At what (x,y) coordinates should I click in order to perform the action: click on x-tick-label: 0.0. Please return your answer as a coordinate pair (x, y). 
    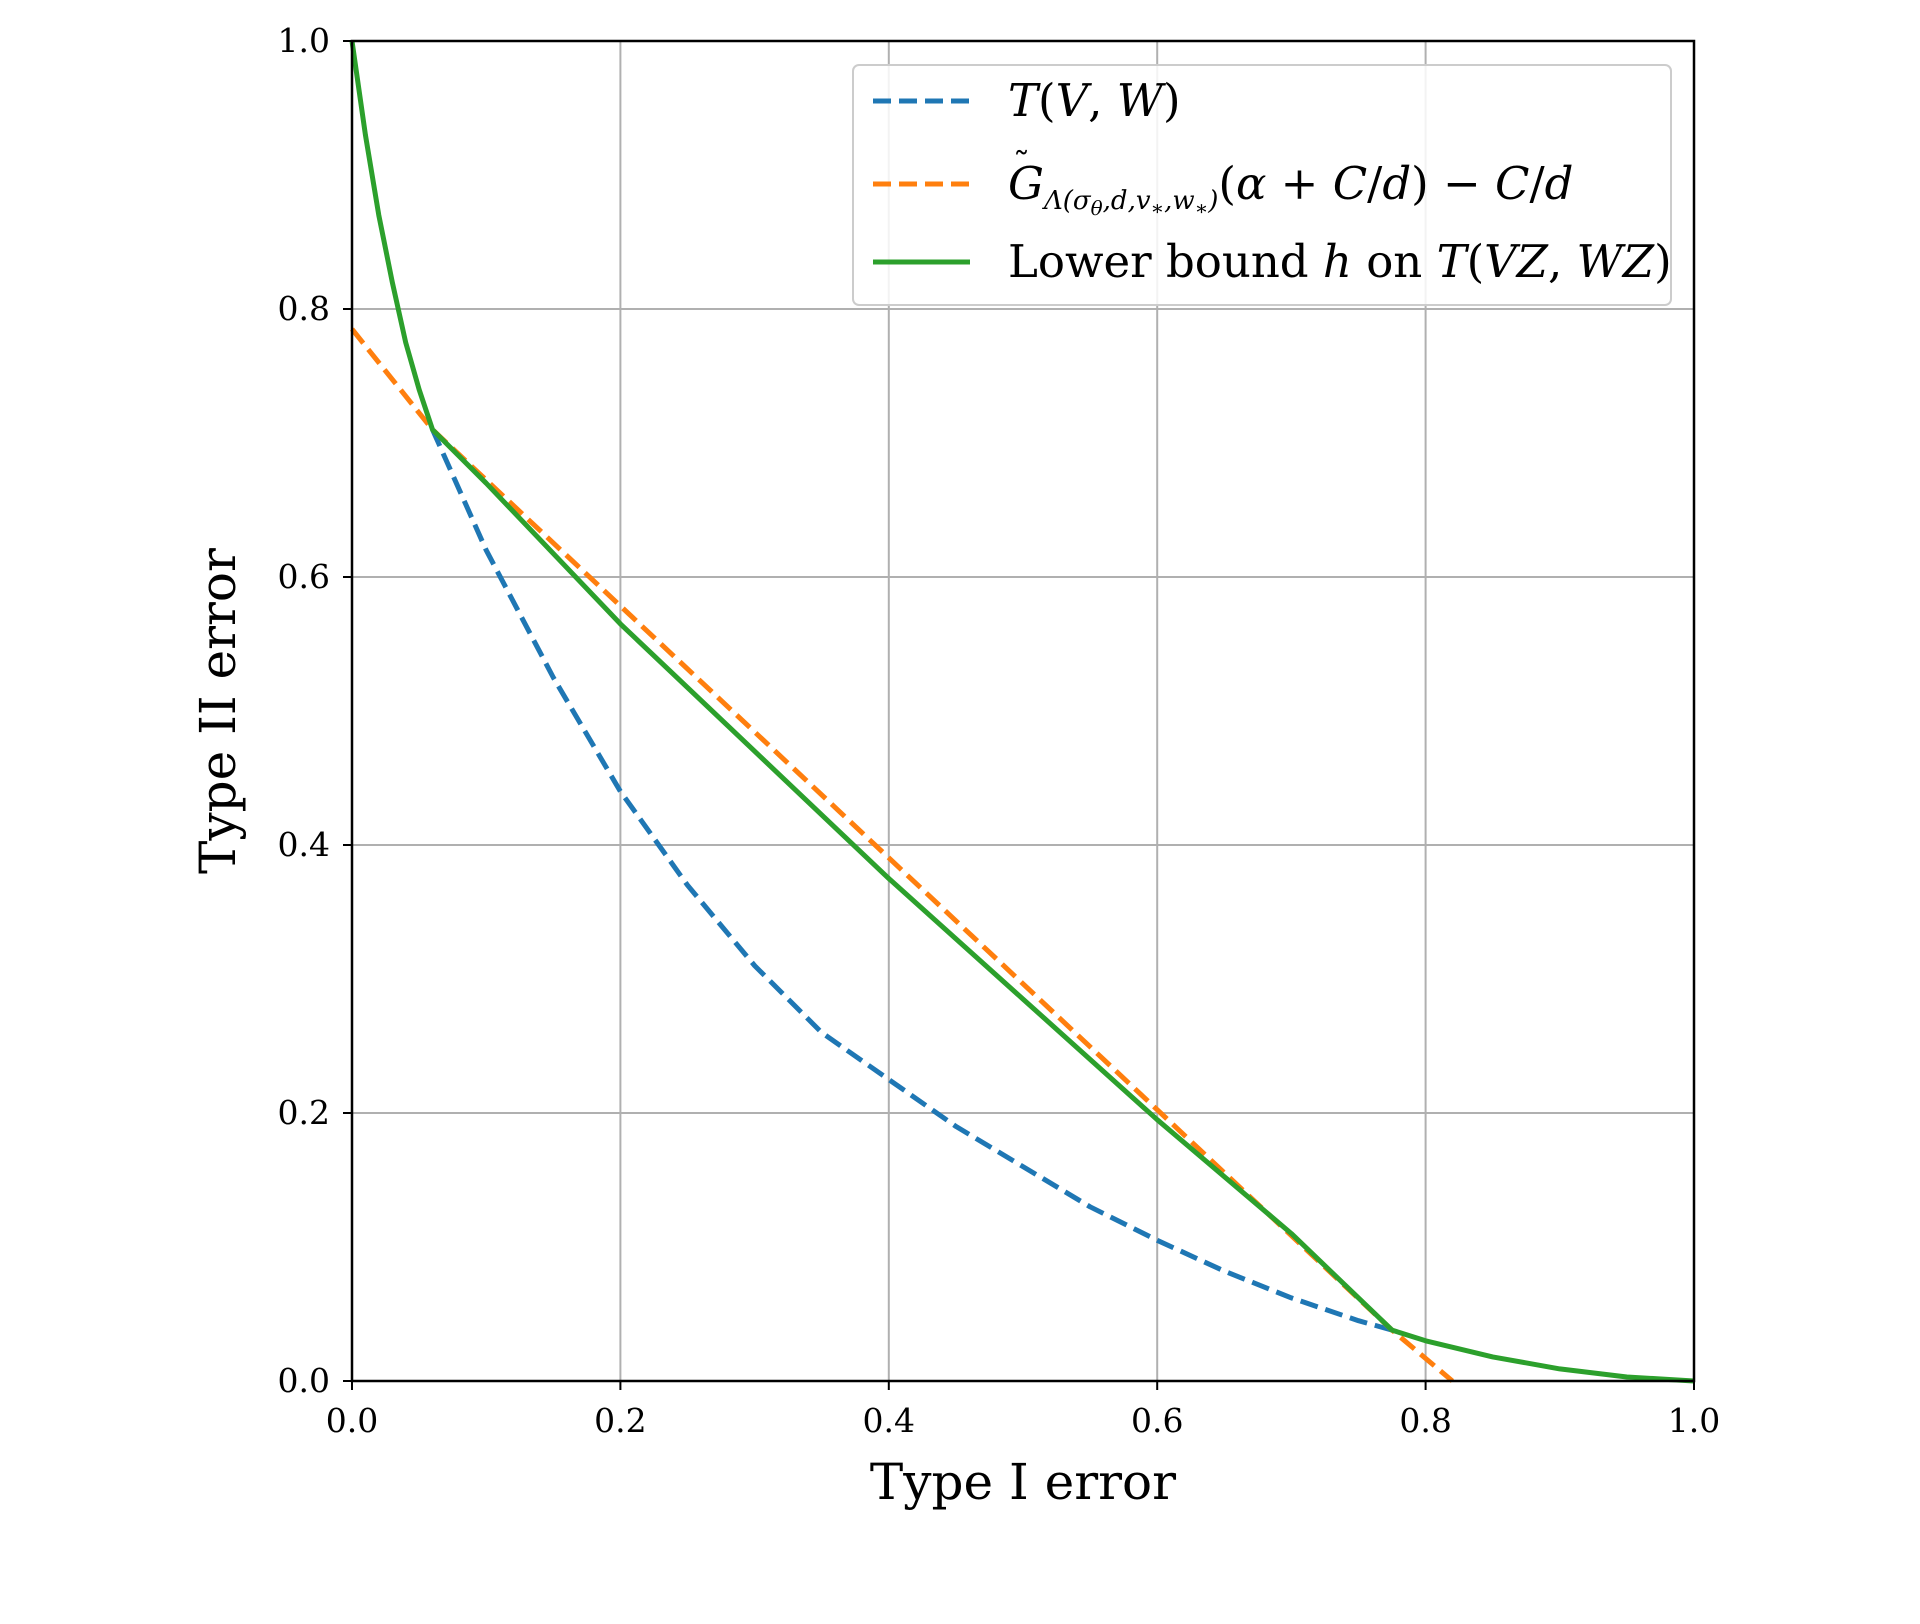
    Looking at the image, I should click on (352, 1420).